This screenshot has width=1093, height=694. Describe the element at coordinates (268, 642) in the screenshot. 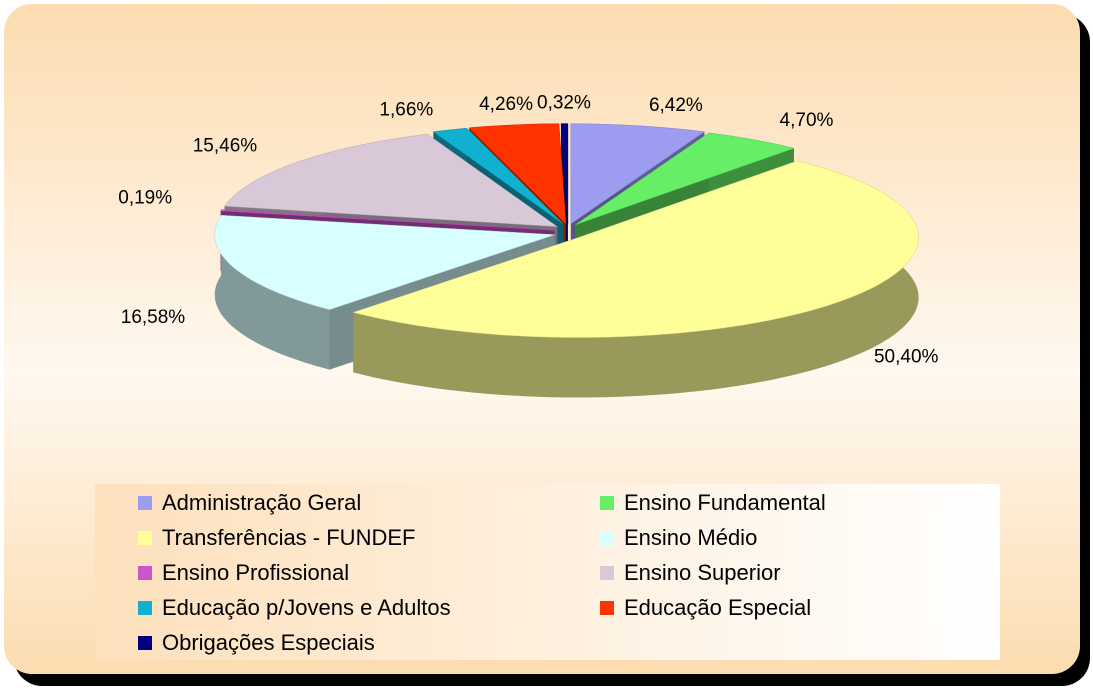

I see `legend-label: Obrigações Especiais` at that location.